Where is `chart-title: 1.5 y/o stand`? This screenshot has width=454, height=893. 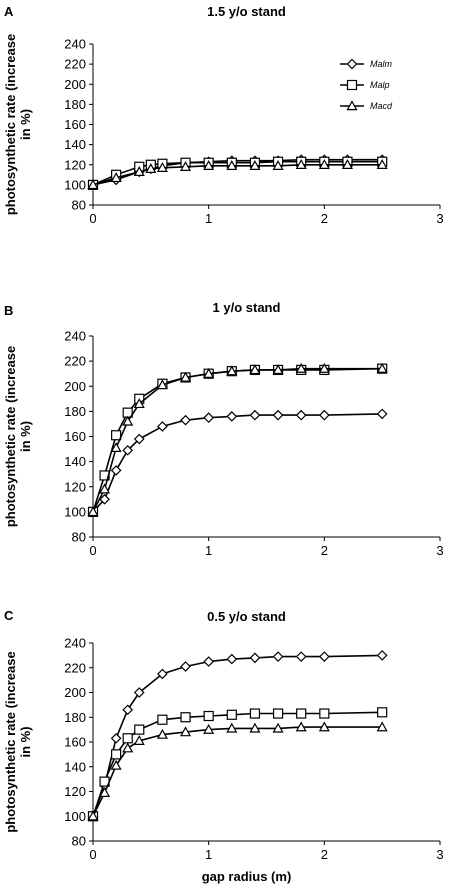
chart-title: 1.5 y/o stand is located at coordinates (246, 11).